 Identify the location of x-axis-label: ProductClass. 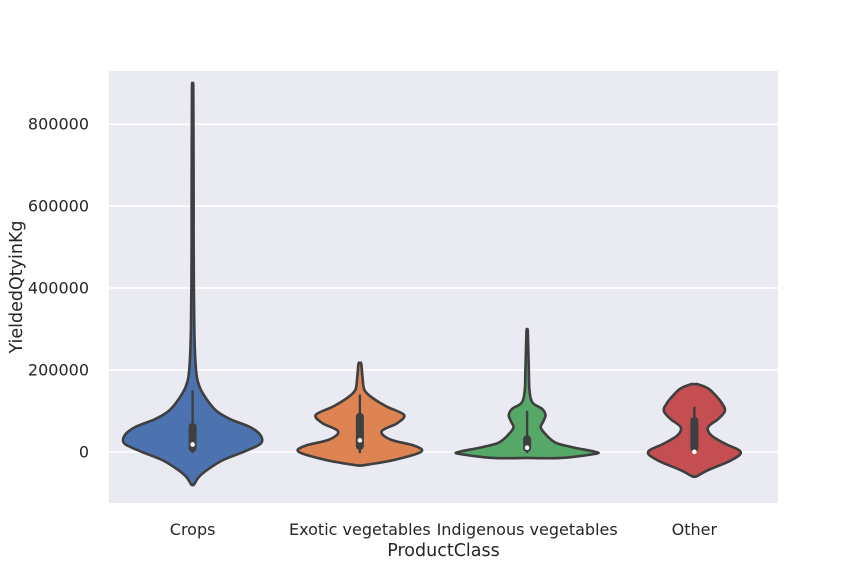
(443, 551).